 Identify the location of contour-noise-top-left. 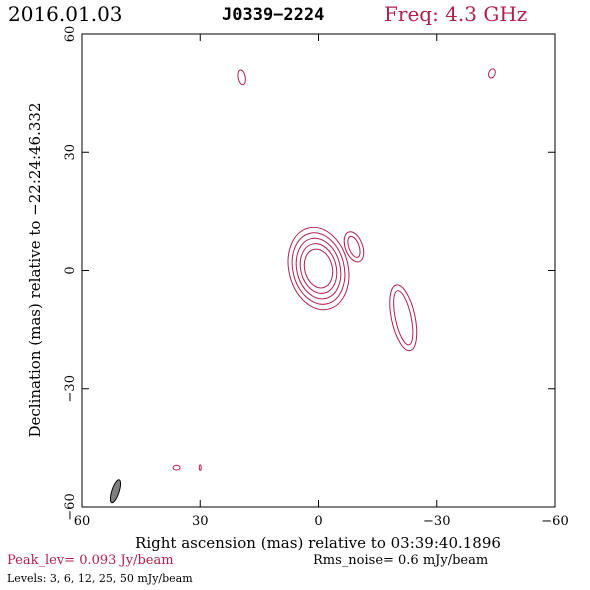
(241, 77).